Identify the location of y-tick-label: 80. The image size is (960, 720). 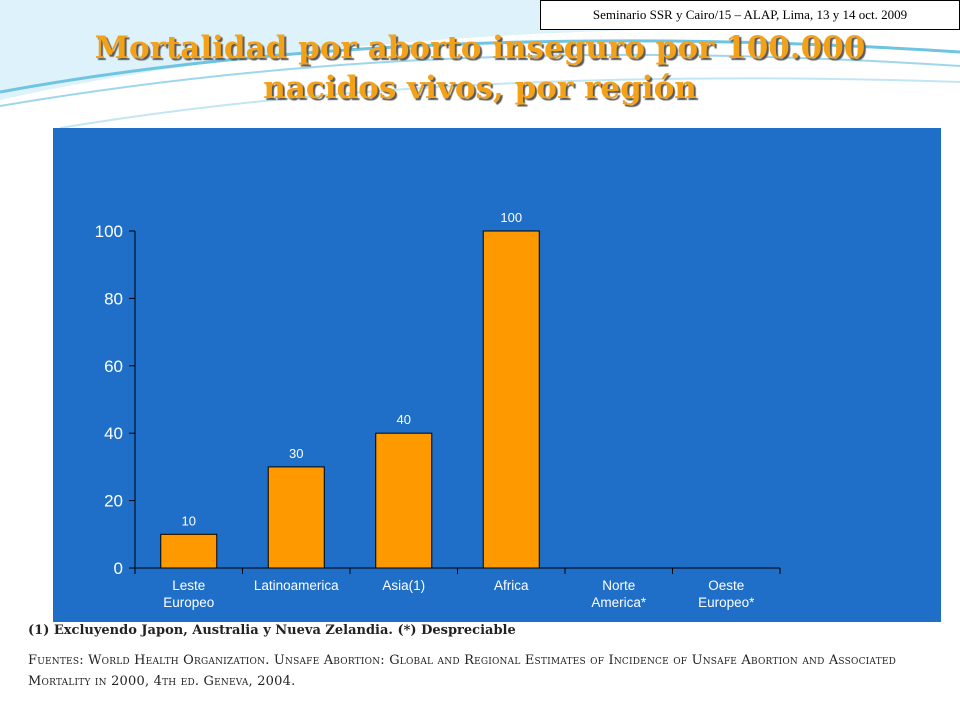
(113, 298).